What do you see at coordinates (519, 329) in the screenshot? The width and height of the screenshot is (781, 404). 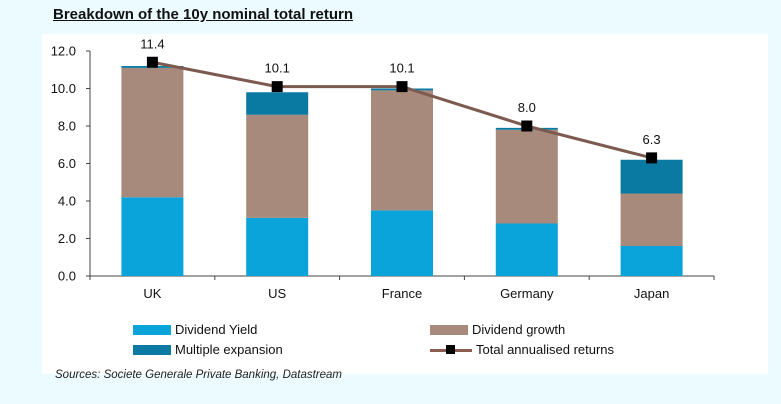 I see `legend-label-dividend-growth: Dividend growth` at bounding box center [519, 329].